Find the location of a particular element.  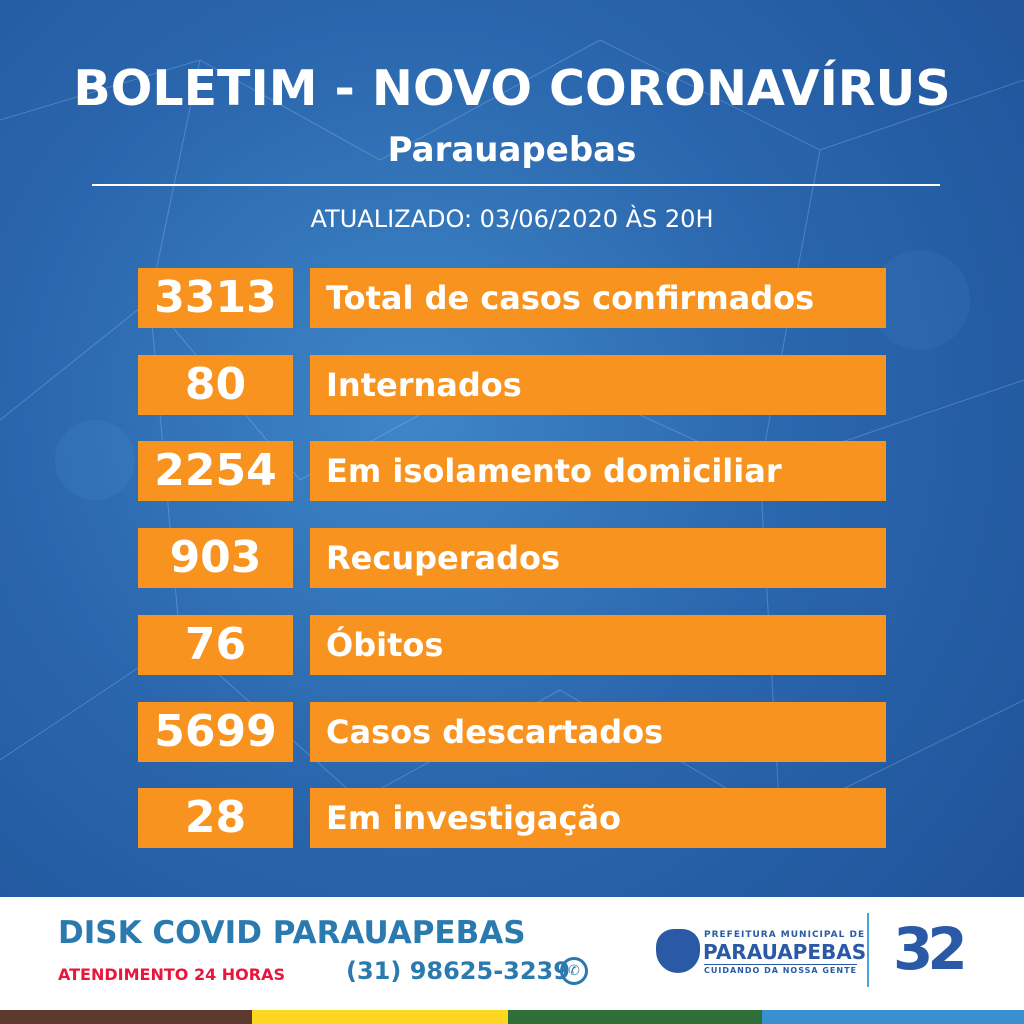

stat-row: 76 Óbitos is located at coordinates (512, 645).